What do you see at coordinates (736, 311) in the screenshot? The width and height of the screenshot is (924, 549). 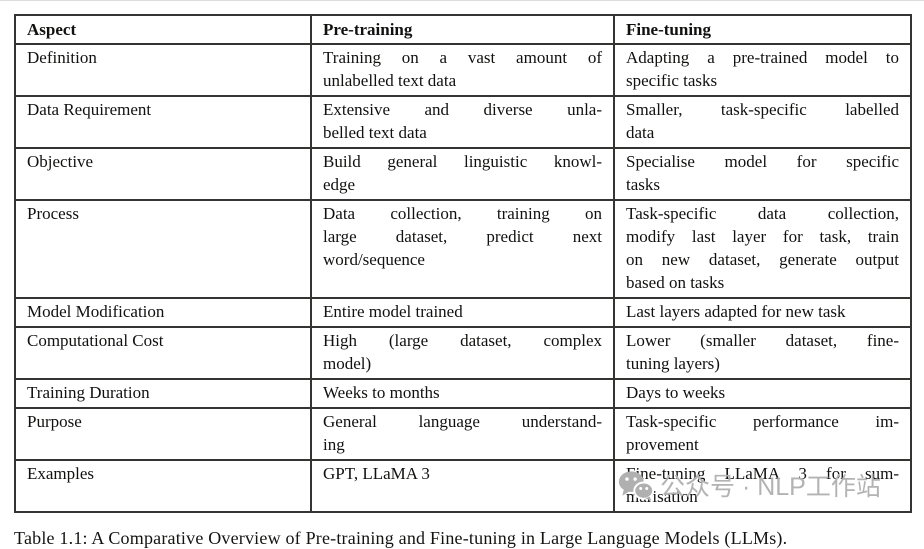 I see `cell-line: Last layers adapted for new task` at bounding box center [736, 311].